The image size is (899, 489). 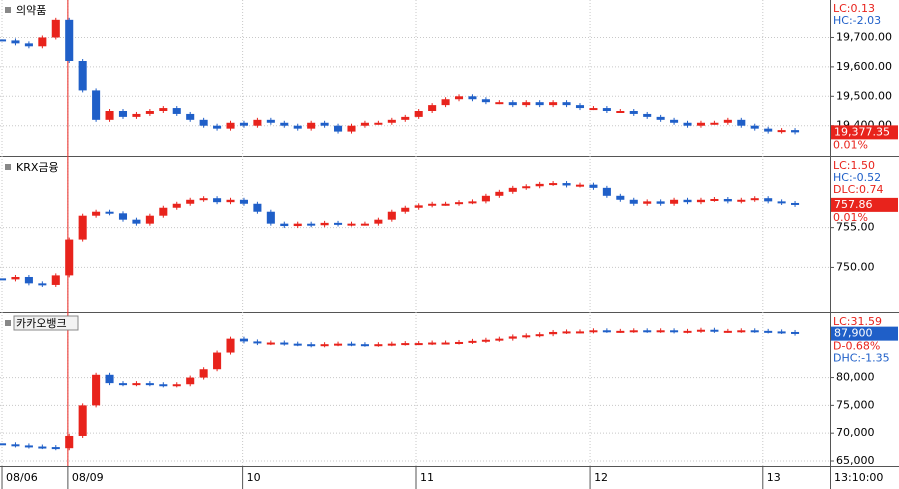 What do you see at coordinates (854, 165) in the screenshot?
I see `indicator-label: LC:1.50` at bounding box center [854, 165].